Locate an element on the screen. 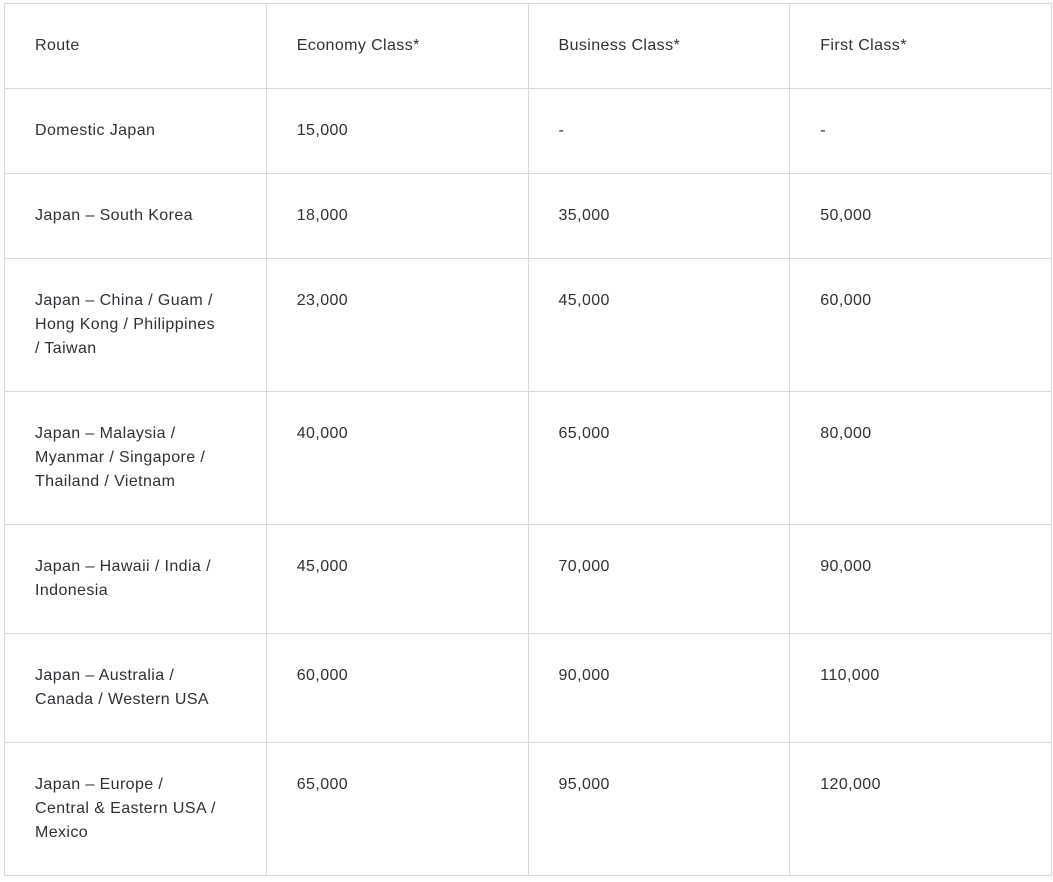  economy-value-cell: 18,000 is located at coordinates (397, 216).